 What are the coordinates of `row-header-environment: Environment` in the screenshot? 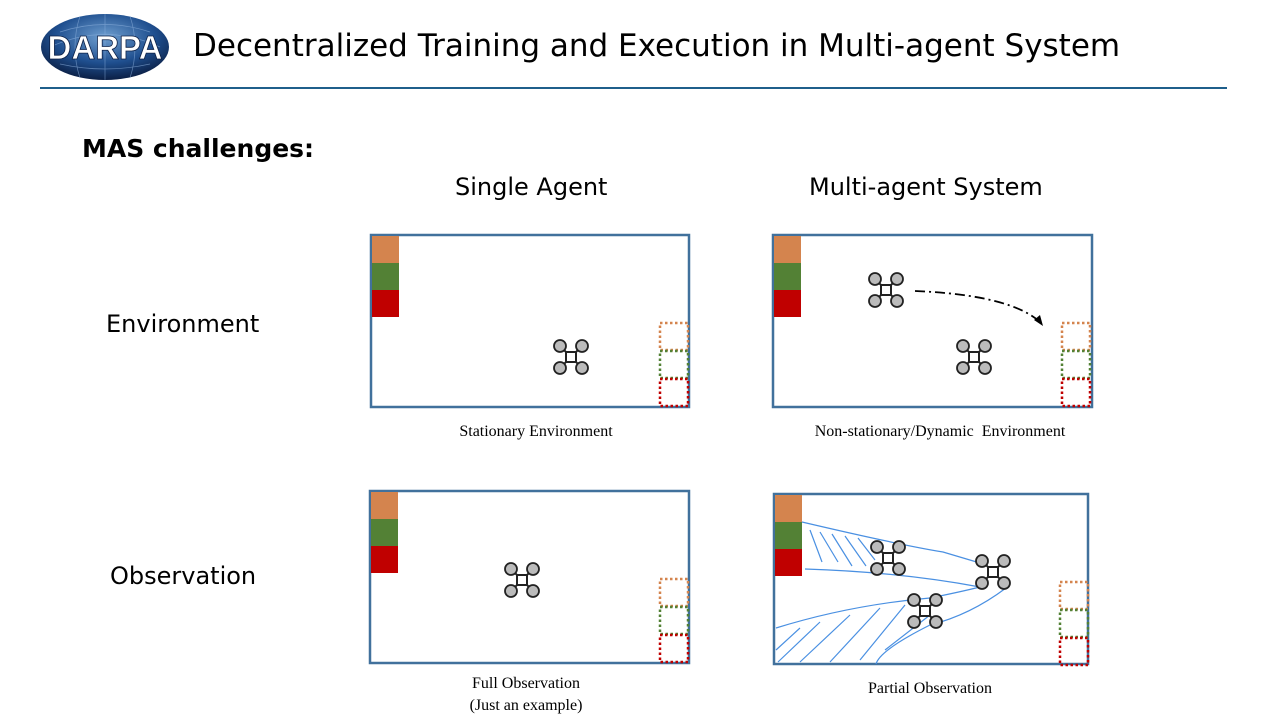 It's located at (183, 324).